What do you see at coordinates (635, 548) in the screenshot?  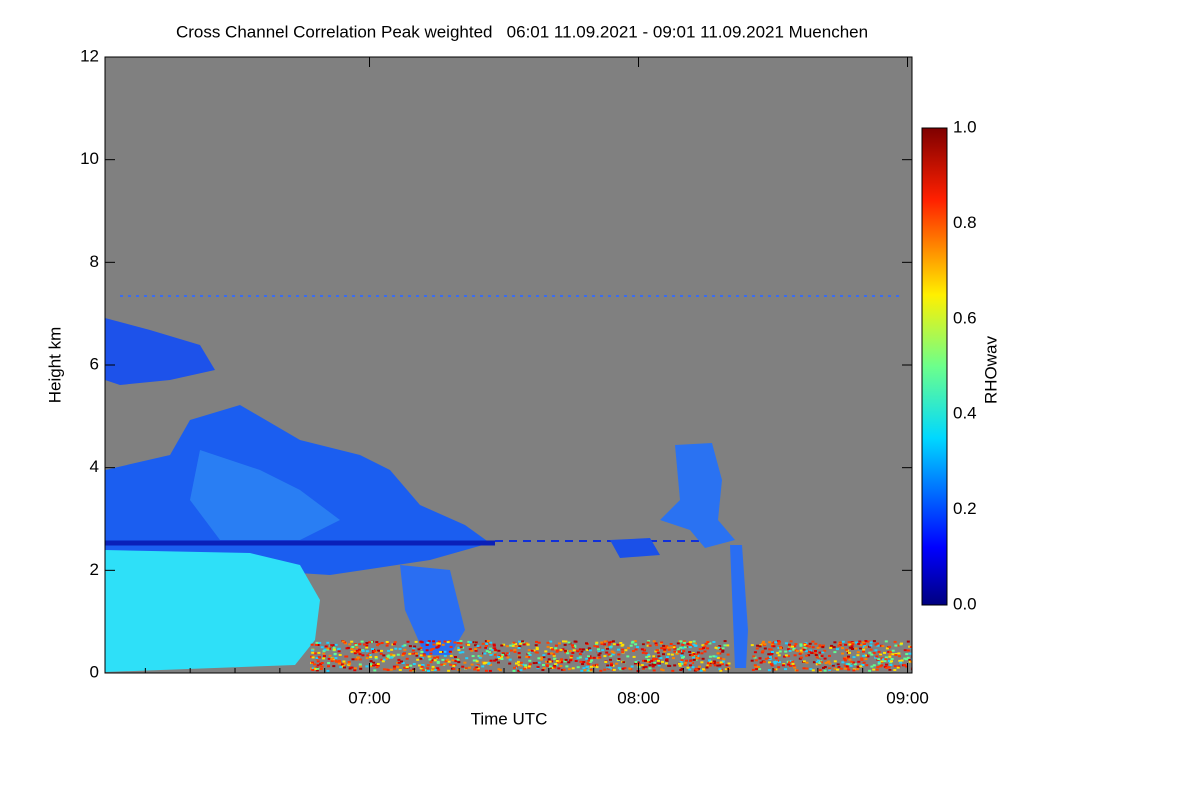 I see `right-layer` at bounding box center [635, 548].